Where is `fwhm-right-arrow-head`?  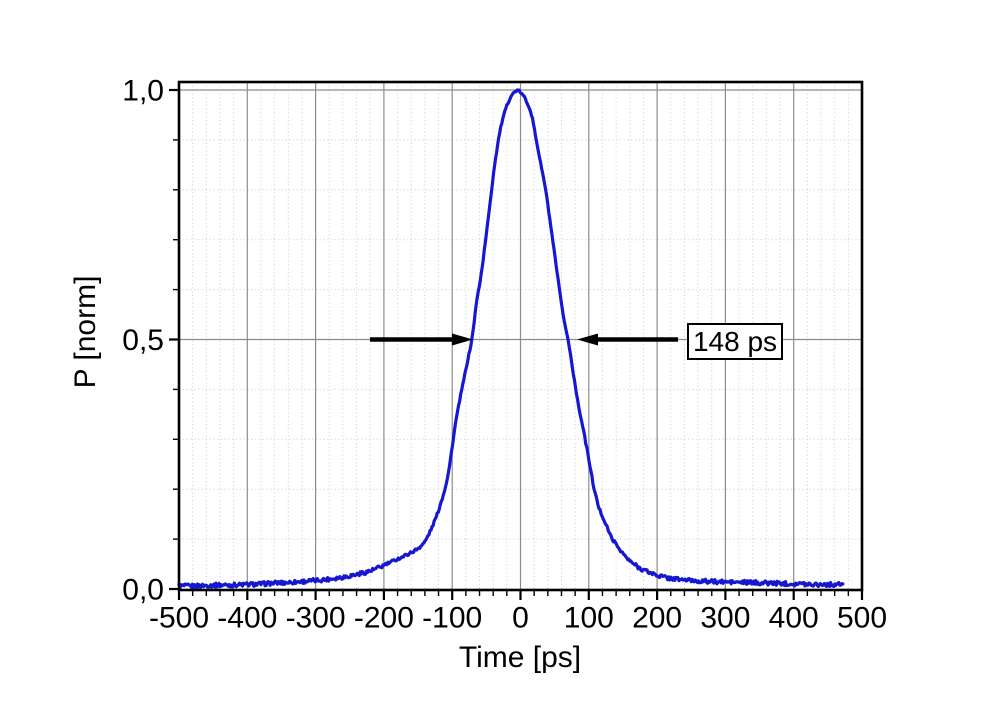
fwhm-right-arrow-head is located at coordinates (587, 339).